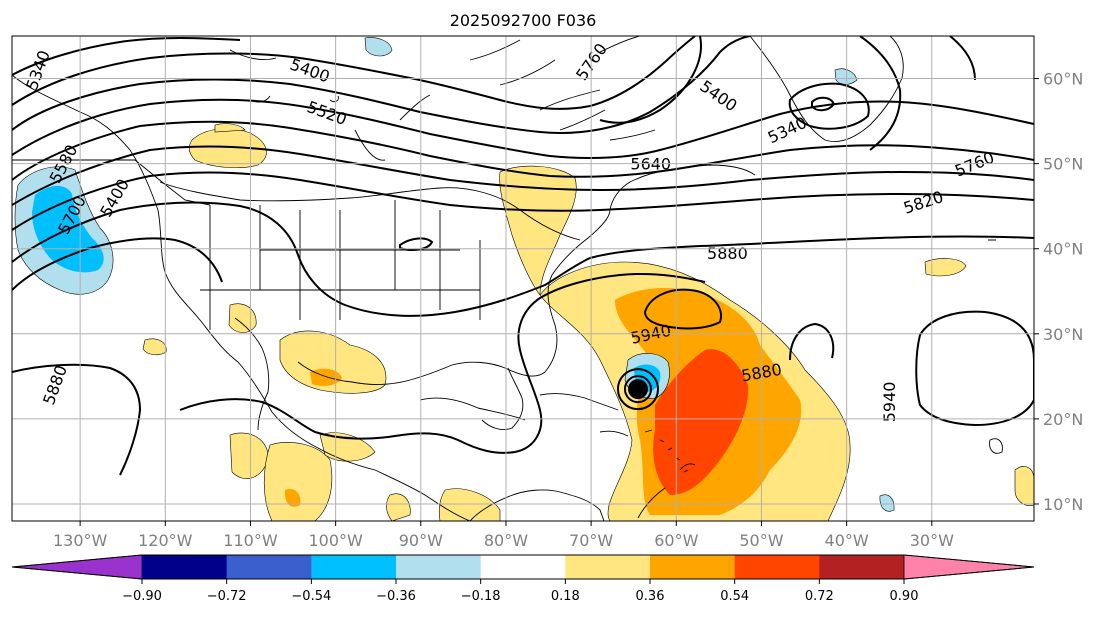  Describe the element at coordinates (1063, 419) in the screenshot. I see `lat-tick-label: 20°N` at that location.